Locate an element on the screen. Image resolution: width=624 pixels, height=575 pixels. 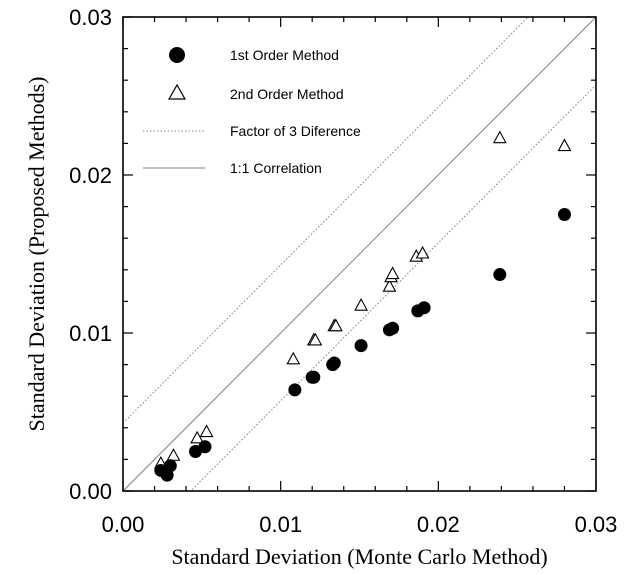
legend-label-1-1: 1:1 Correlation is located at coordinates (276, 168).